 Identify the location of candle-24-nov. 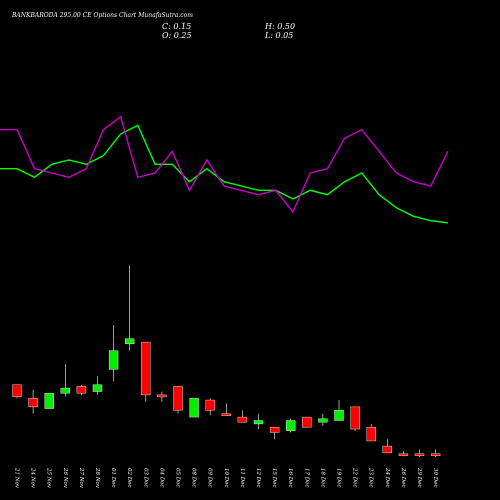
(33, 401).